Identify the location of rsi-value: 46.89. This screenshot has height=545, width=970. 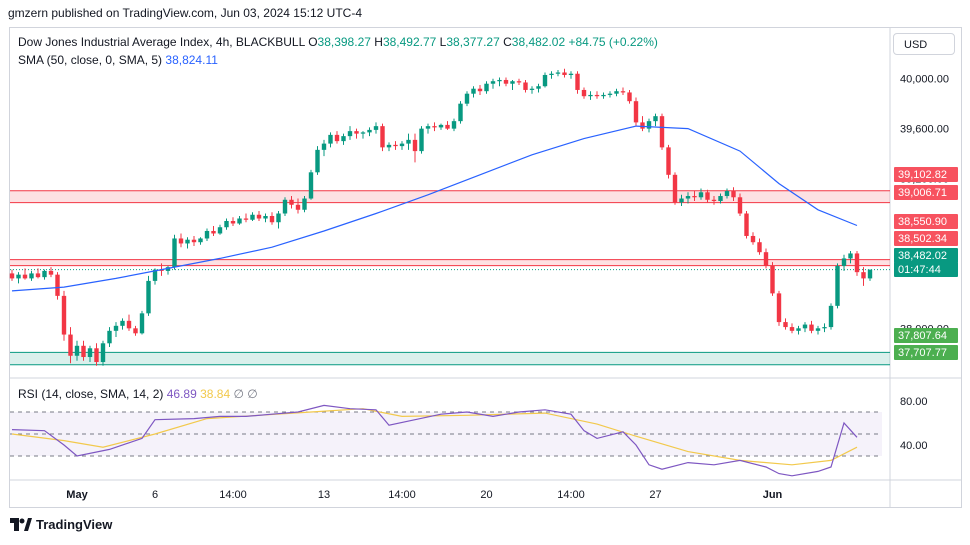
(181, 394).